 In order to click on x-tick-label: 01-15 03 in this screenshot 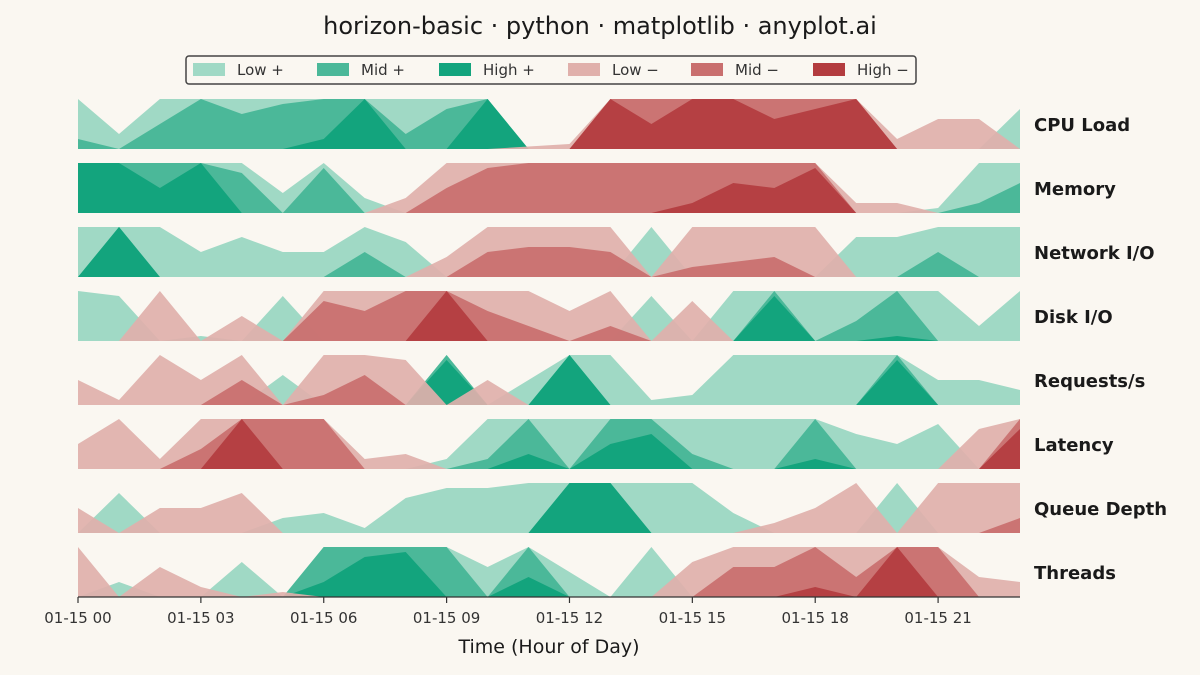, I will do `click(200, 618)`.